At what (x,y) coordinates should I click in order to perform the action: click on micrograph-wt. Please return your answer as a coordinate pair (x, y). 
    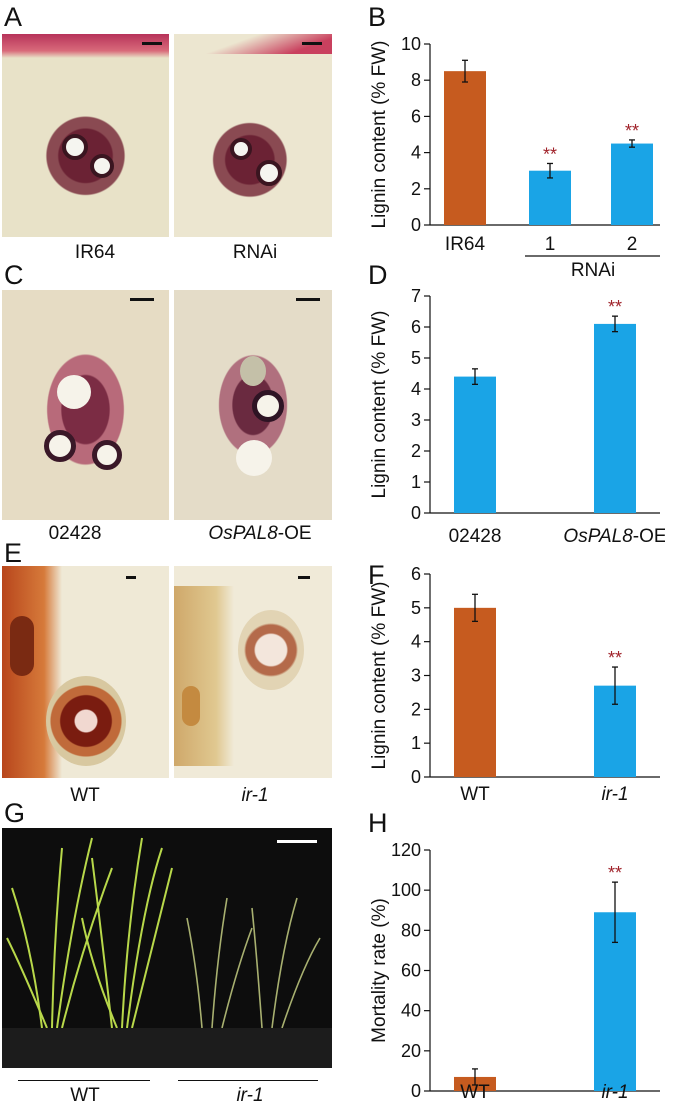
    Looking at the image, I should click on (85, 672).